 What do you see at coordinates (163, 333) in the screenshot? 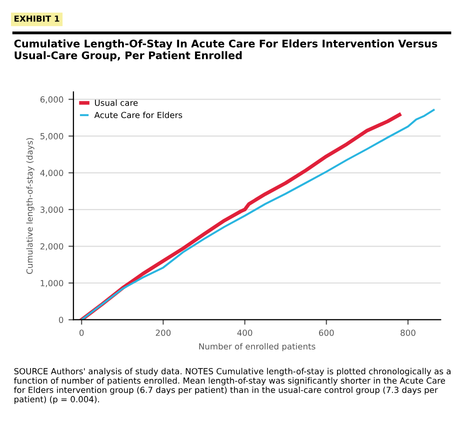
I see `x-tick-label: 200` at bounding box center [163, 333].